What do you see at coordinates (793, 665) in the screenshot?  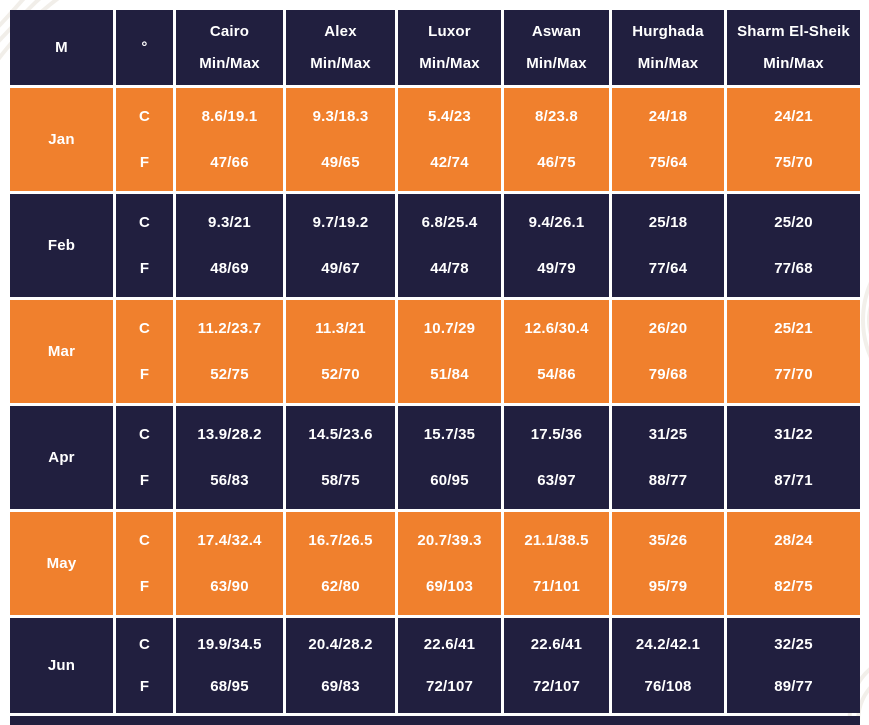 I see `temperature-cell: 32/25 89/77` at bounding box center [793, 665].